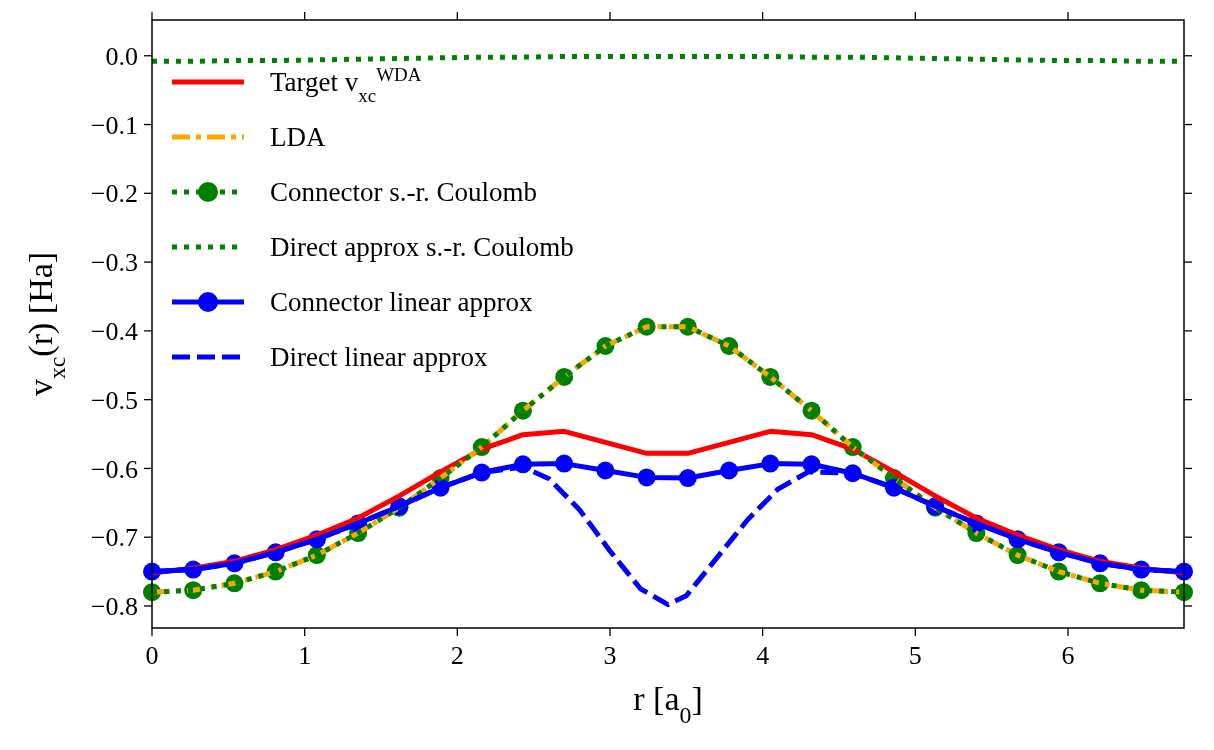  Describe the element at coordinates (114, 331) in the screenshot. I see `y-tick-label: −0.4` at that location.